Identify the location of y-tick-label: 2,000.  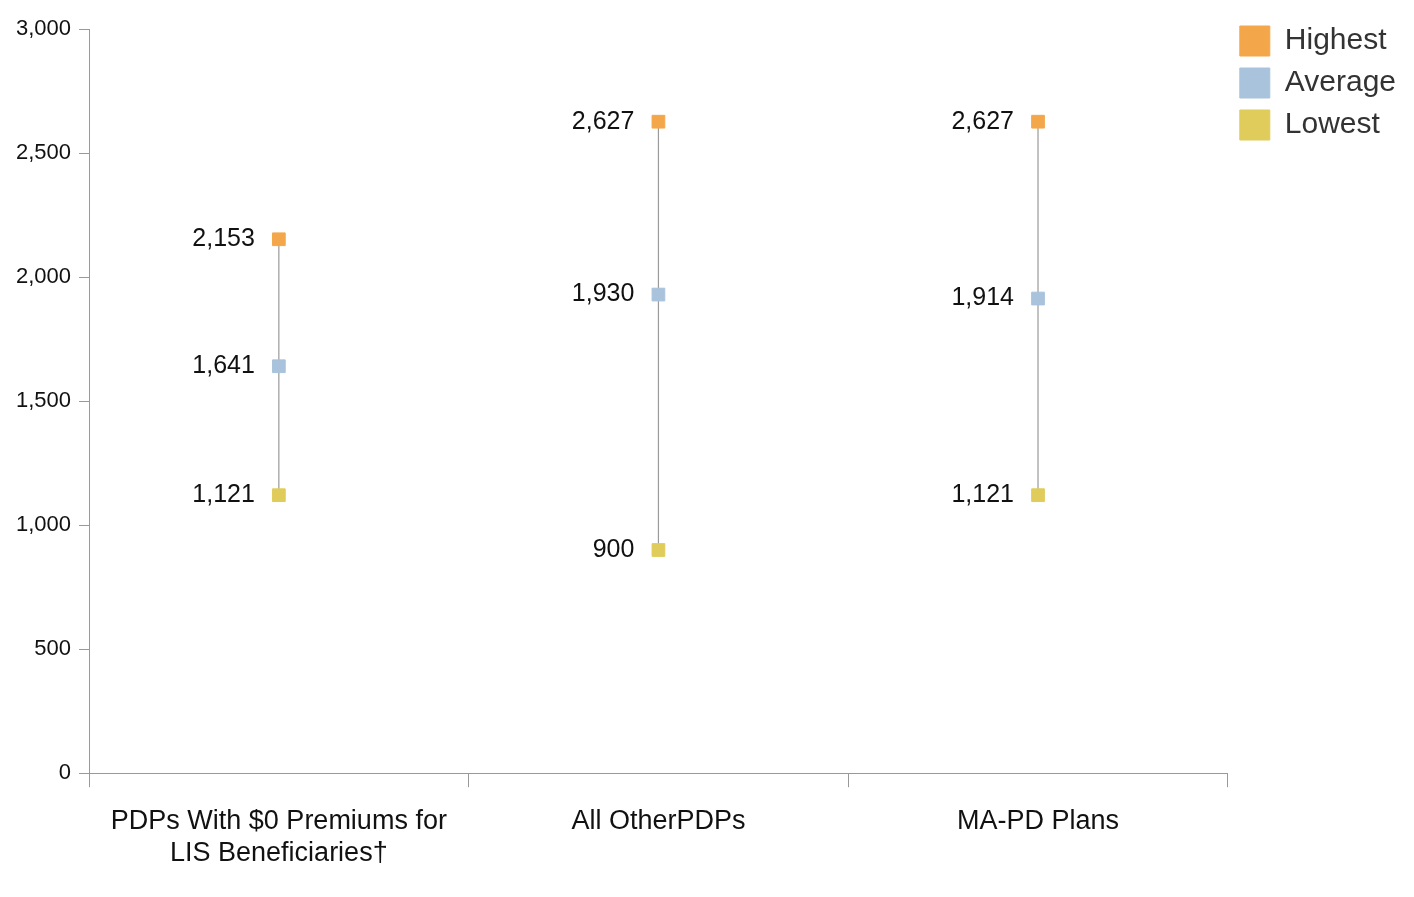
(43, 276).